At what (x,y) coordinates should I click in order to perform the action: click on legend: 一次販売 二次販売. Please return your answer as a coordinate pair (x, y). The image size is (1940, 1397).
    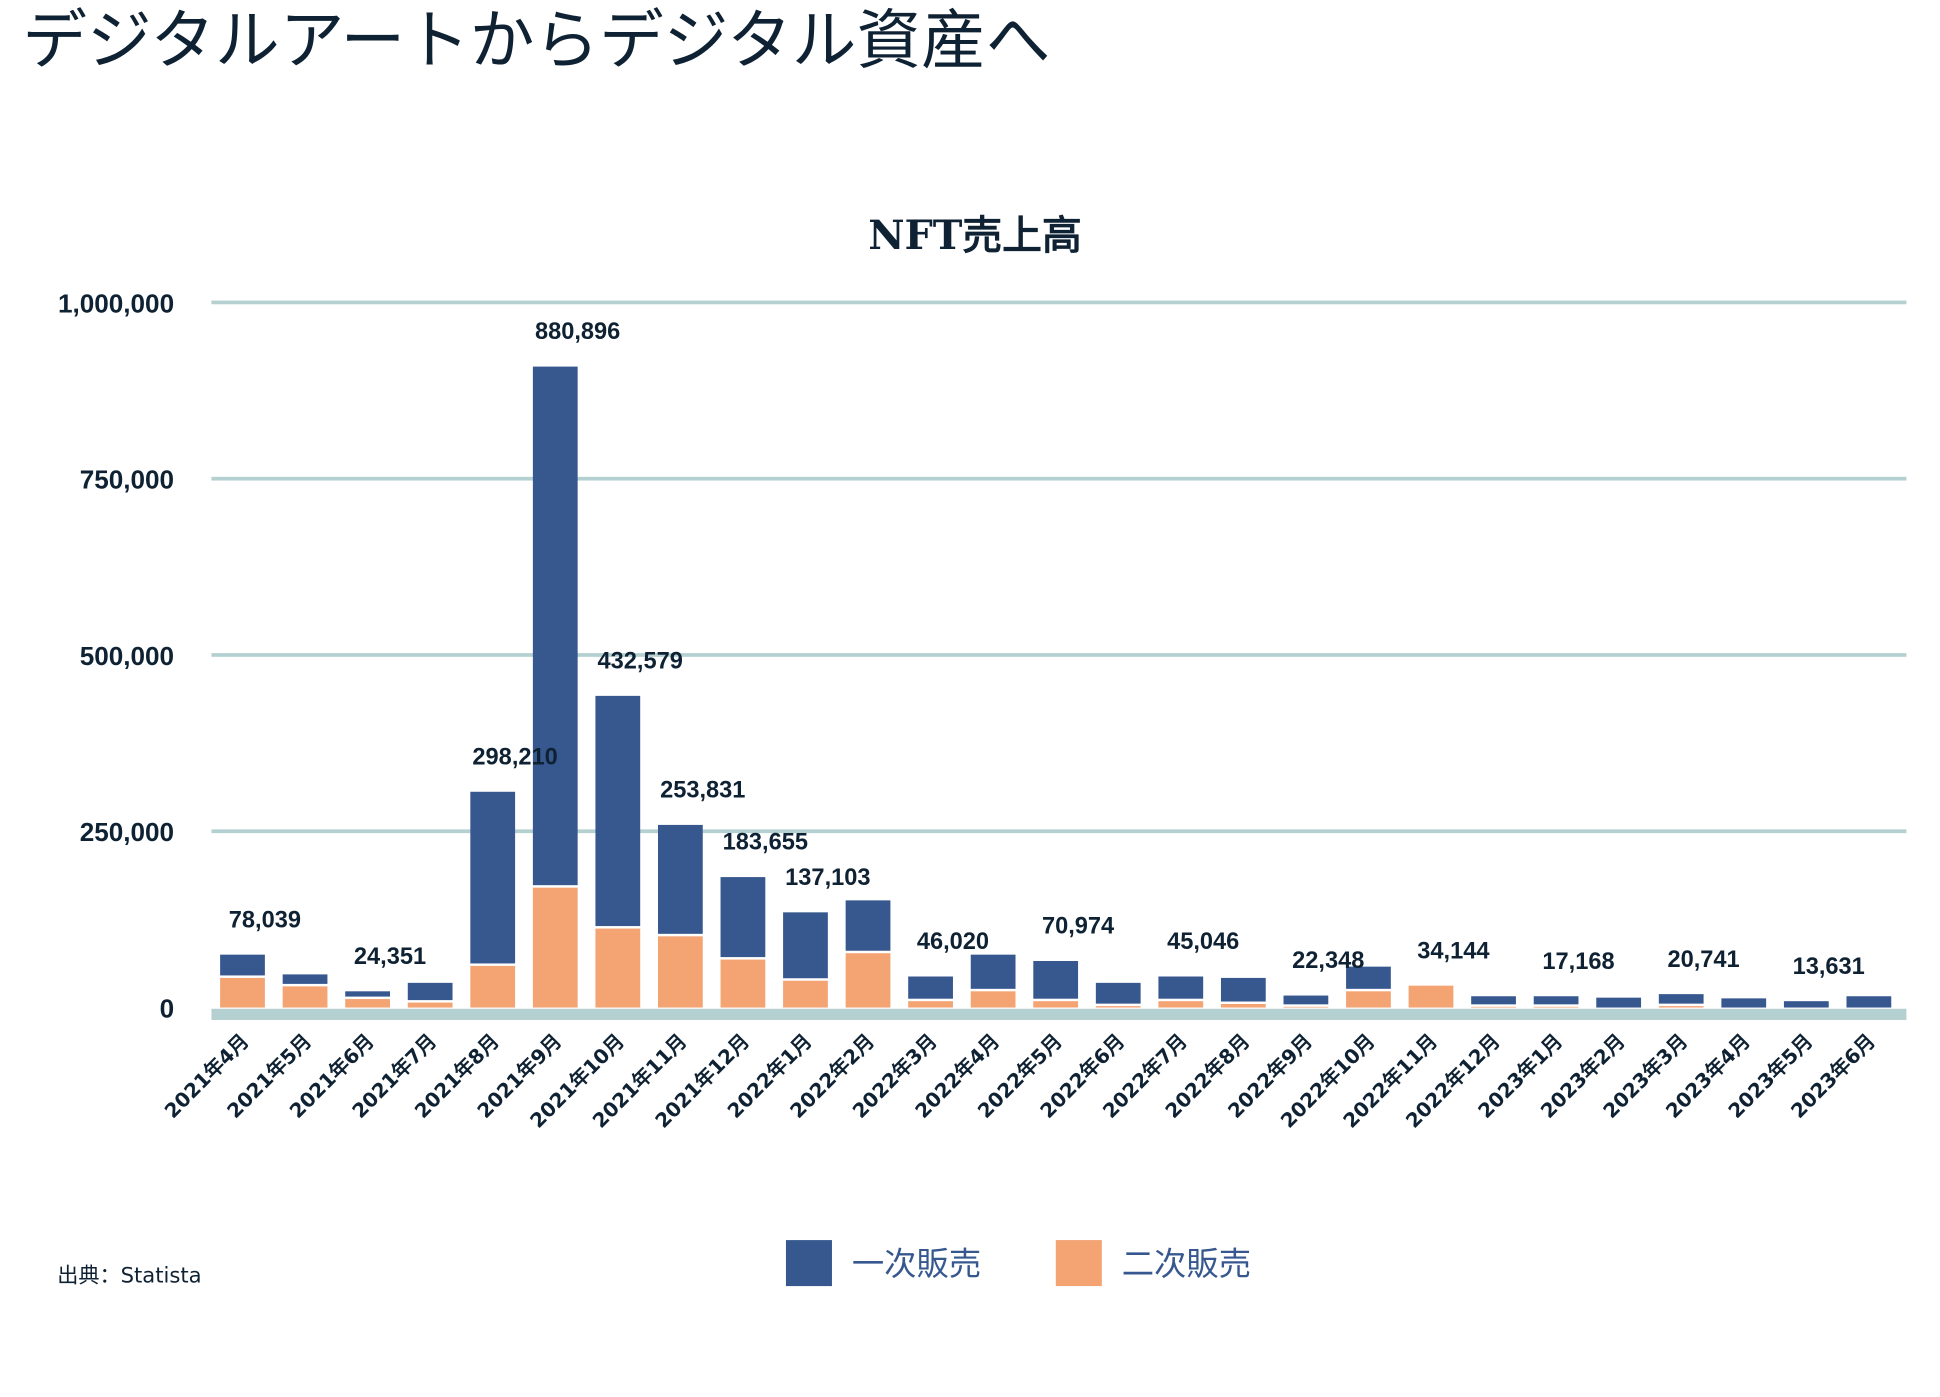
    Looking at the image, I should click on (1018, 1263).